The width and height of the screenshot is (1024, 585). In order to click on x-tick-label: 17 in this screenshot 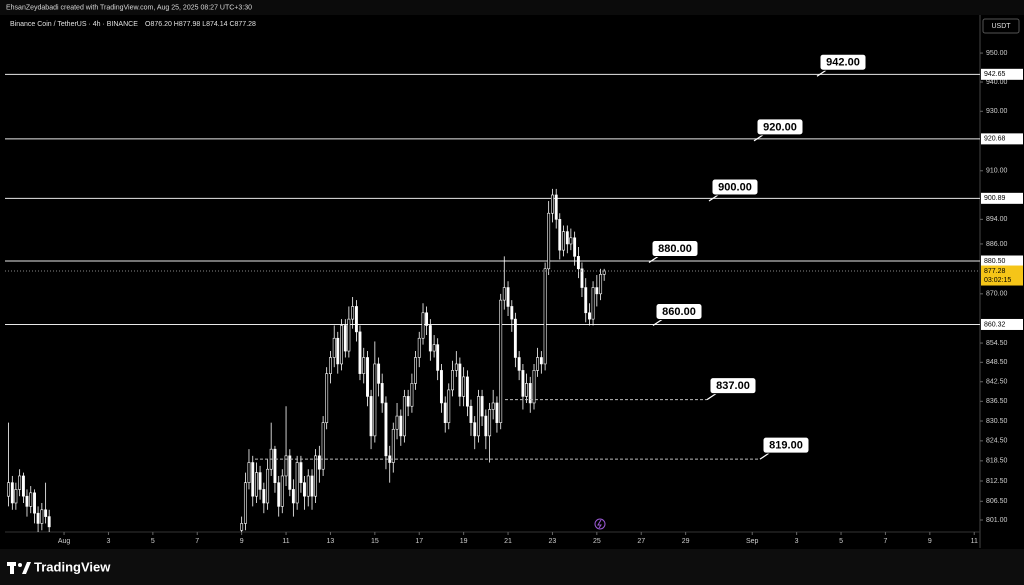, I will do `click(419, 541)`.